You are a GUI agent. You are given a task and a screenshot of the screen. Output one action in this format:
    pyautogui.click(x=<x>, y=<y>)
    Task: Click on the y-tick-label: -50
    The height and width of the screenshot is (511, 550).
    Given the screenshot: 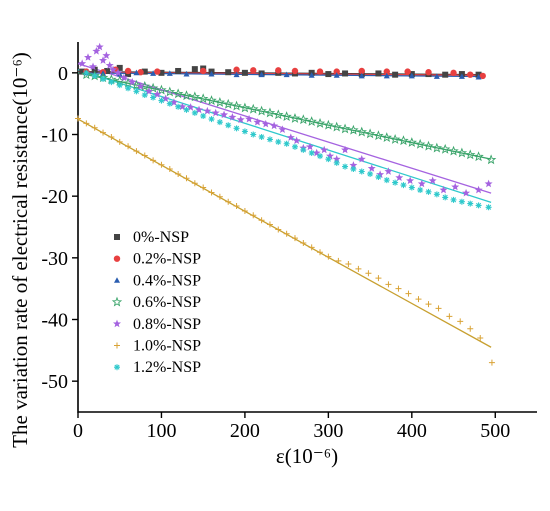 What is the action you would take?
    pyautogui.click(x=54, y=382)
    